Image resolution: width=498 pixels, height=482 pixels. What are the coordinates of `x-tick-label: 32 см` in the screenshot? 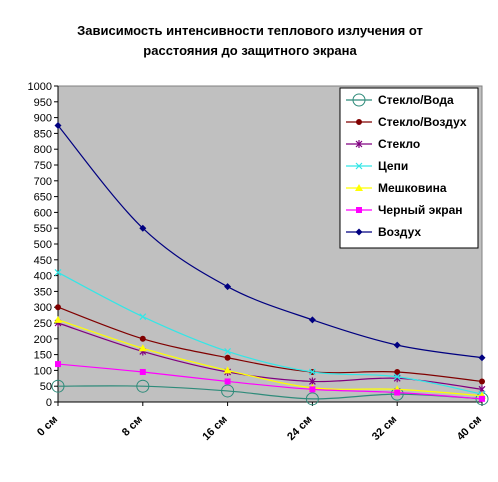 It's located at (384, 428).